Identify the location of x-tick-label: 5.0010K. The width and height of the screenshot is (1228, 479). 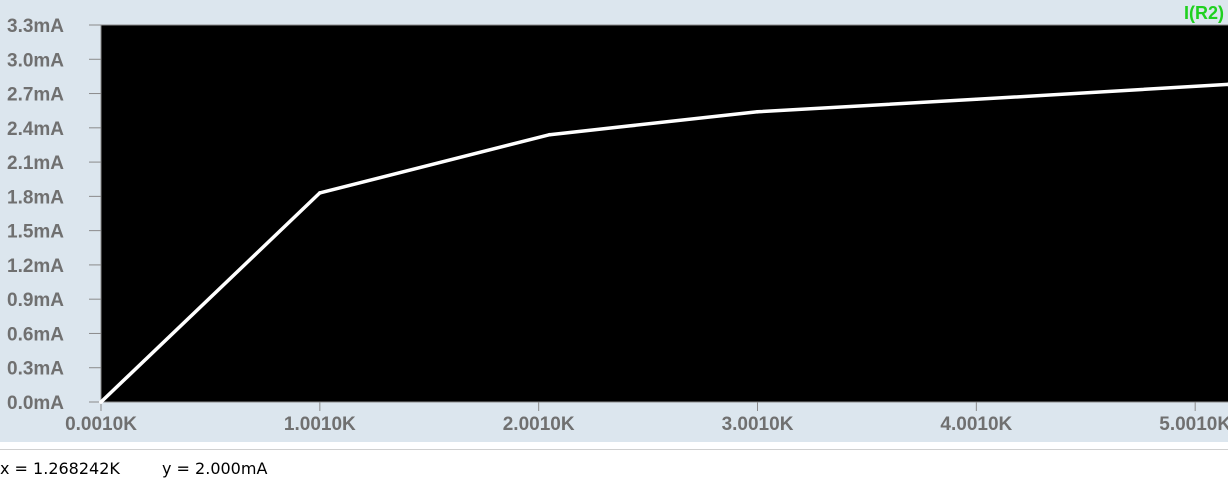
(1193, 424).